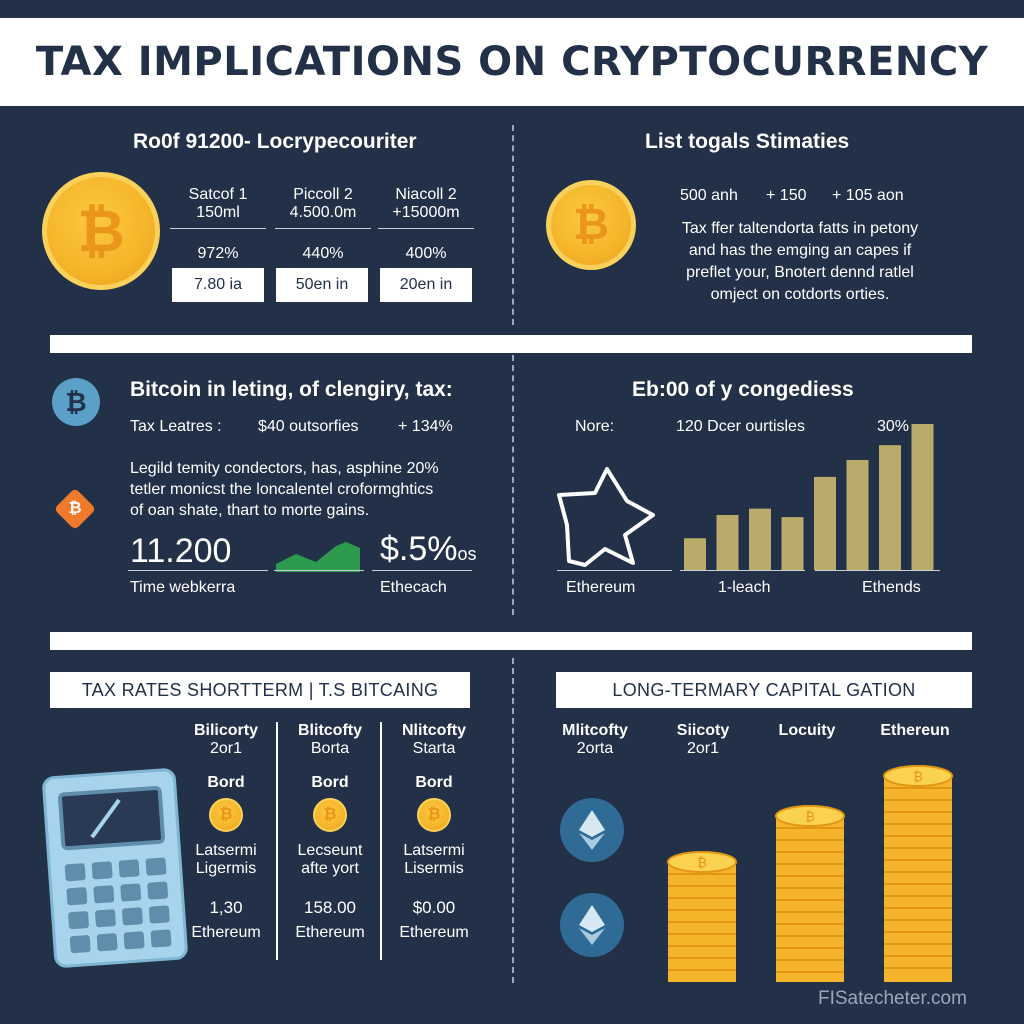 This screenshot has width=1024, height=1024. Describe the element at coordinates (330, 748) in the screenshot. I see `column-sub: Borta` at that location.